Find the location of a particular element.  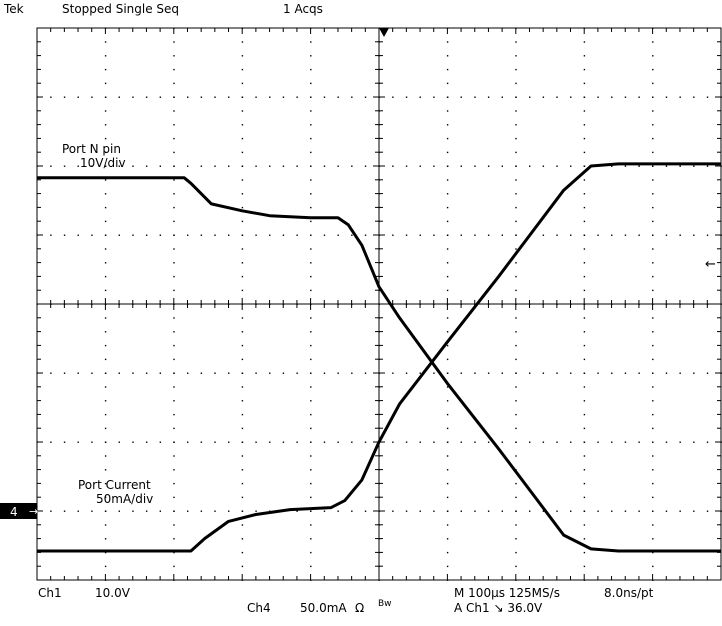

ch4-ground-marker is located at coordinates (18, 511).